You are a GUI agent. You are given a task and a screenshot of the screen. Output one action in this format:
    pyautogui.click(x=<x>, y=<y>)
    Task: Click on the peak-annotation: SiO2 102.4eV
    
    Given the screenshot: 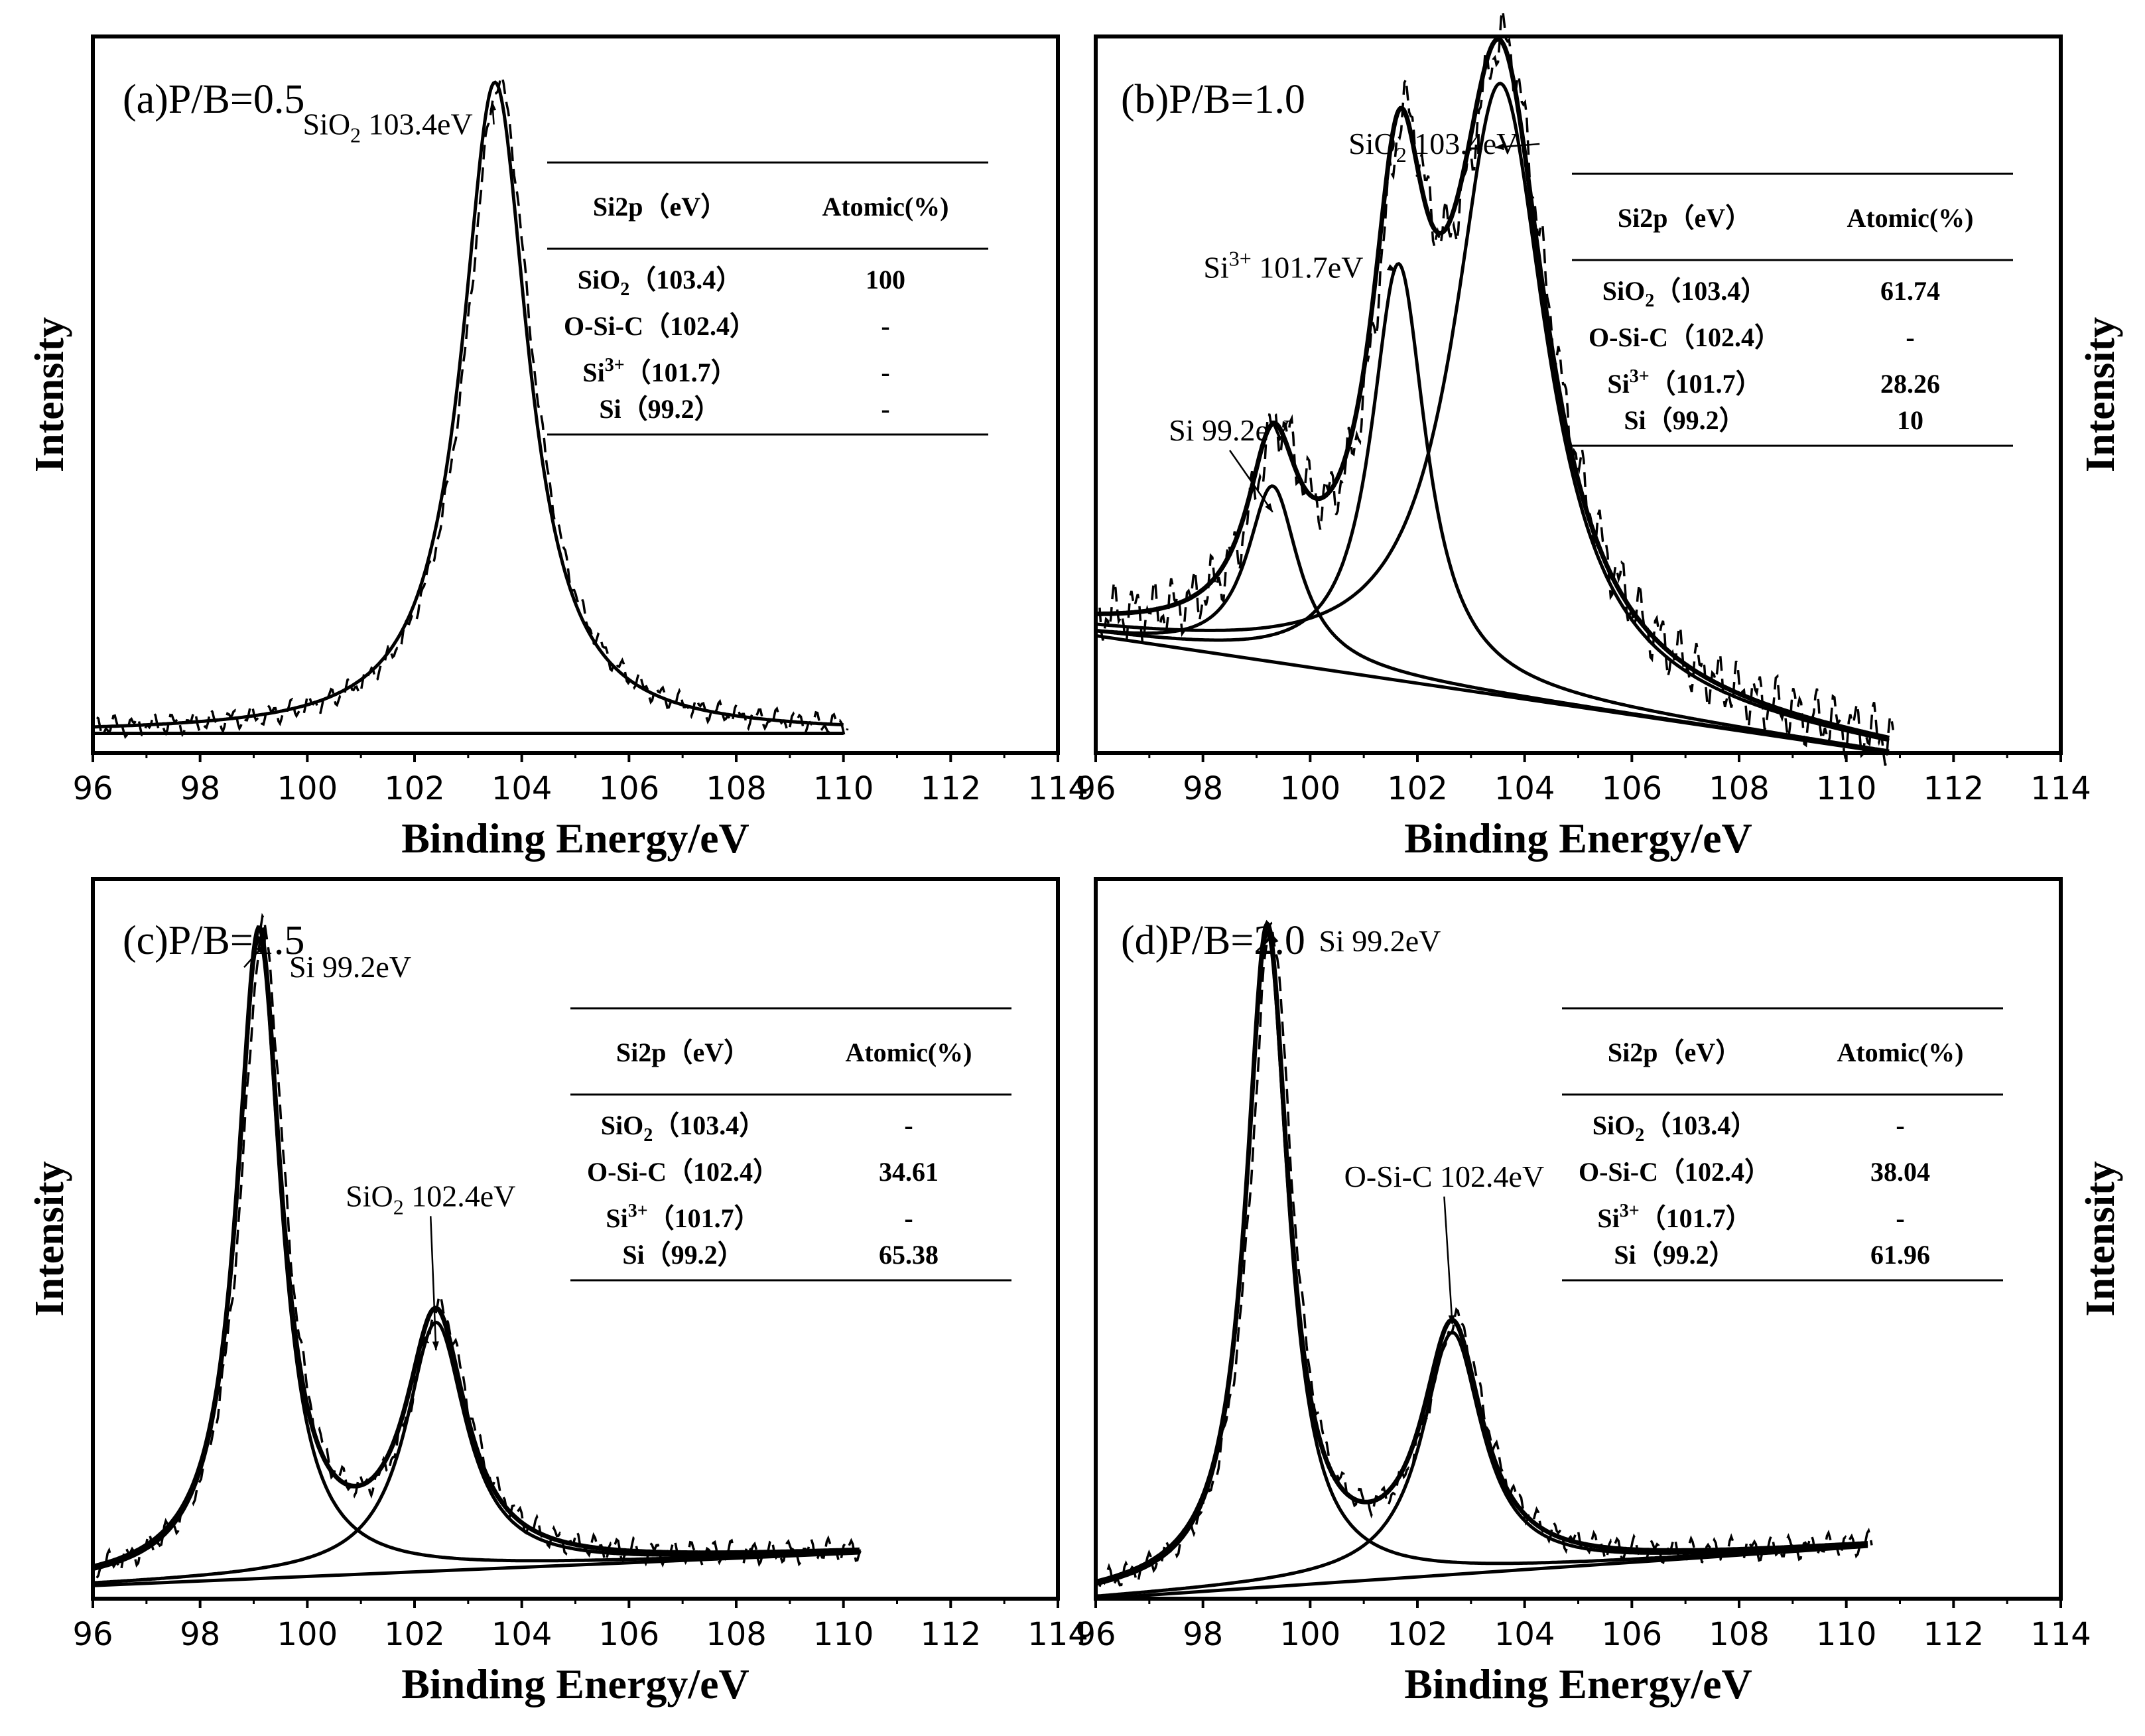 What is the action you would take?
    pyautogui.click(x=430, y=1199)
    